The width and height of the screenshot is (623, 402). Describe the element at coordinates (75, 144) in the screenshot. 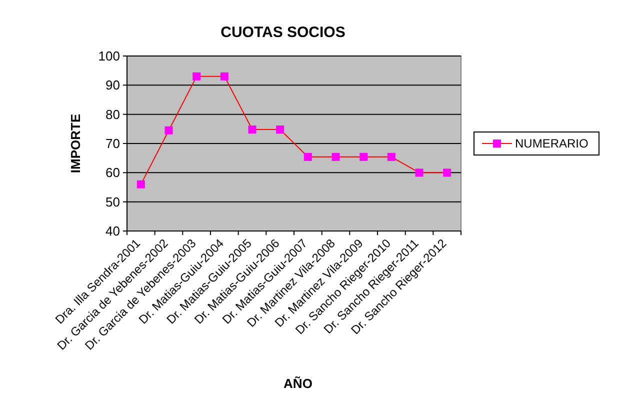

I see `y-axis-title: IMPORTE` at that location.